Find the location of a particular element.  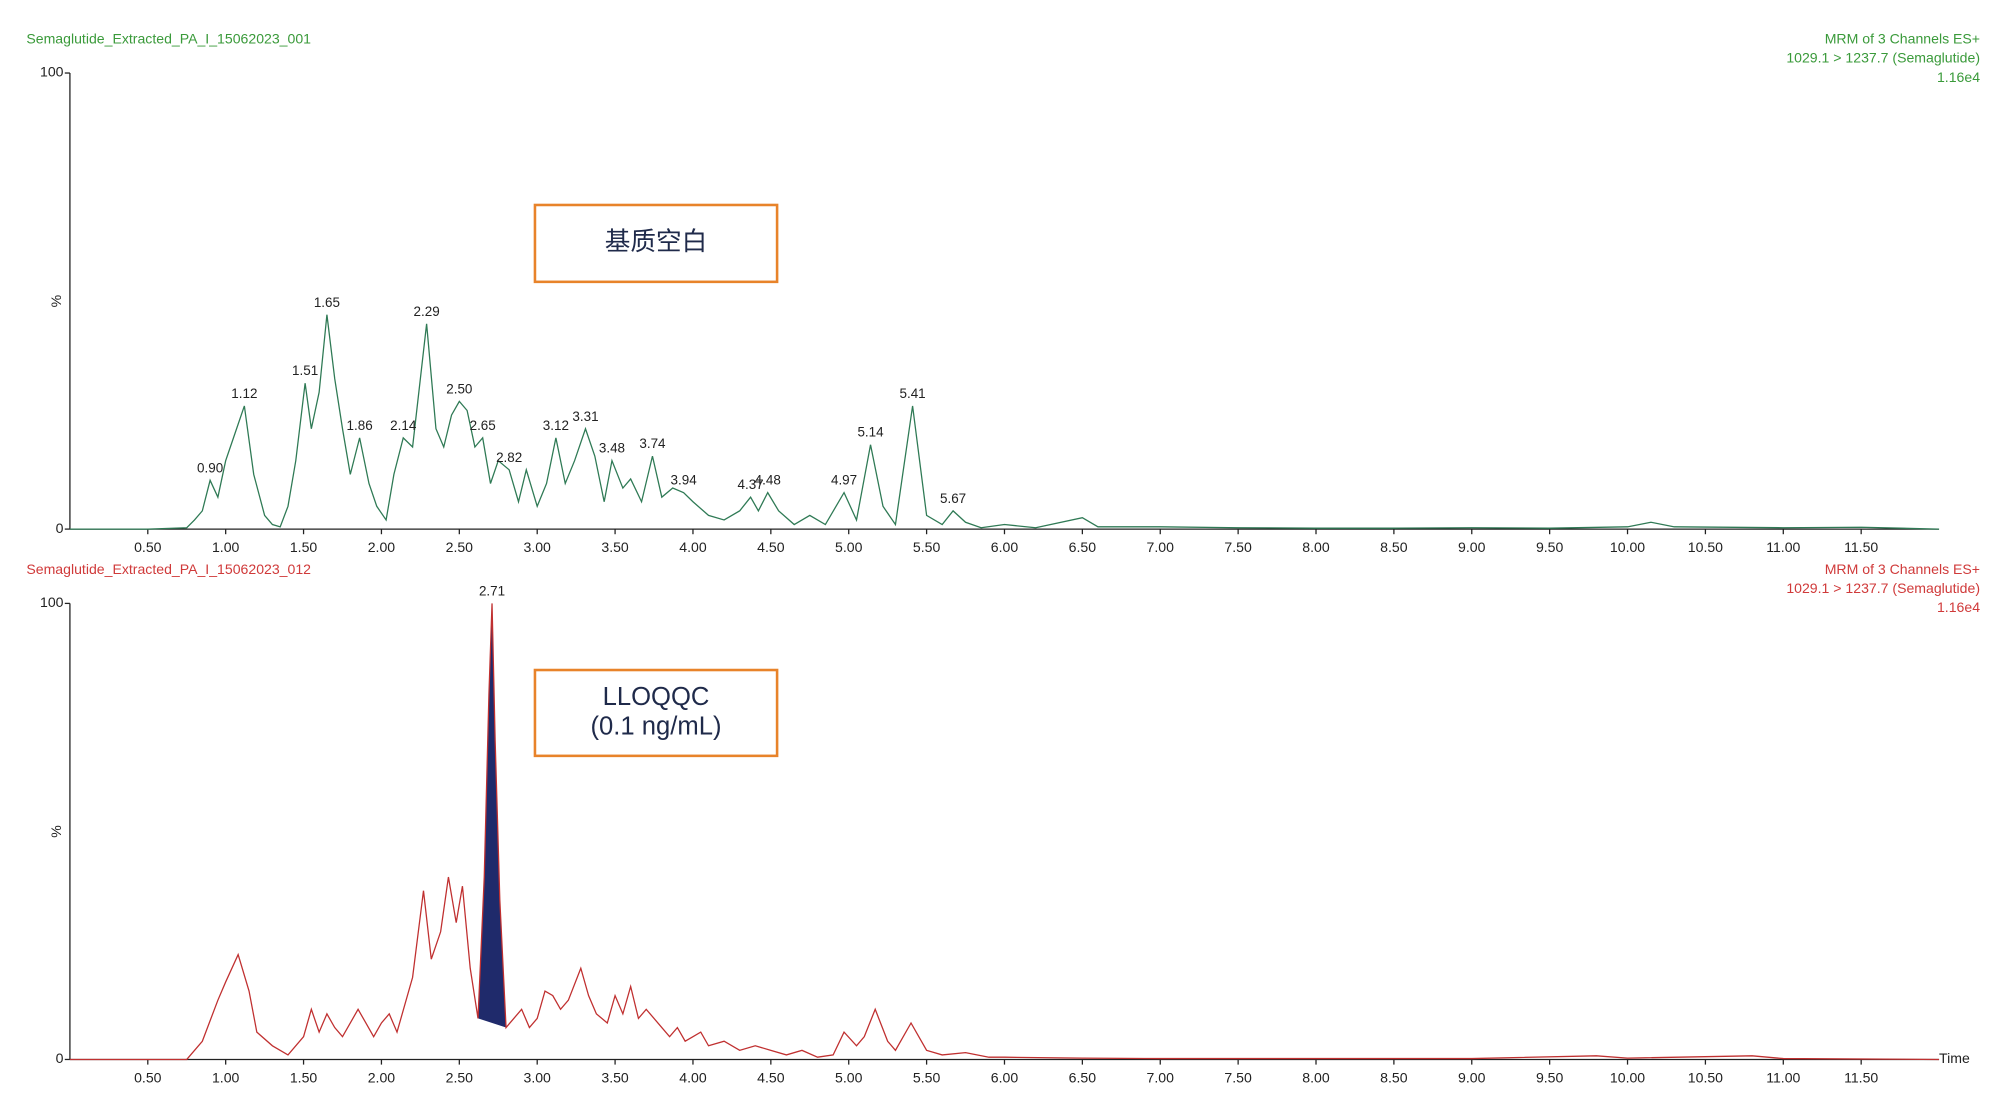

peak-label: 2.14 is located at coordinates (403, 425).